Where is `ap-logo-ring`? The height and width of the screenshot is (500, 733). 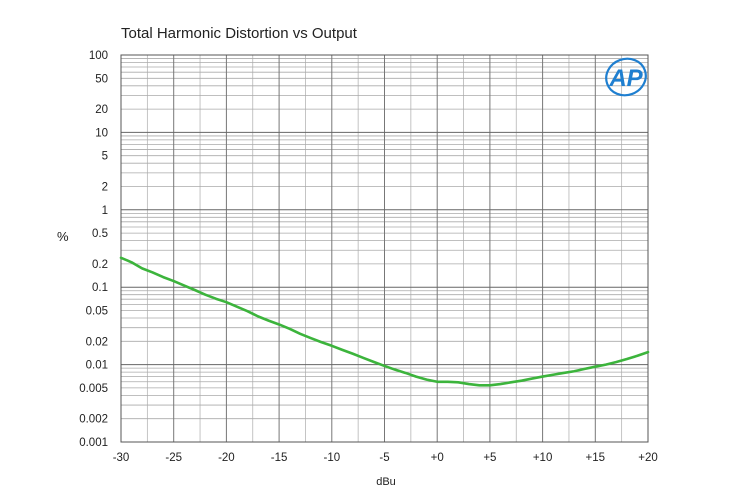 ap-logo-ring is located at coordinates (626, 77).